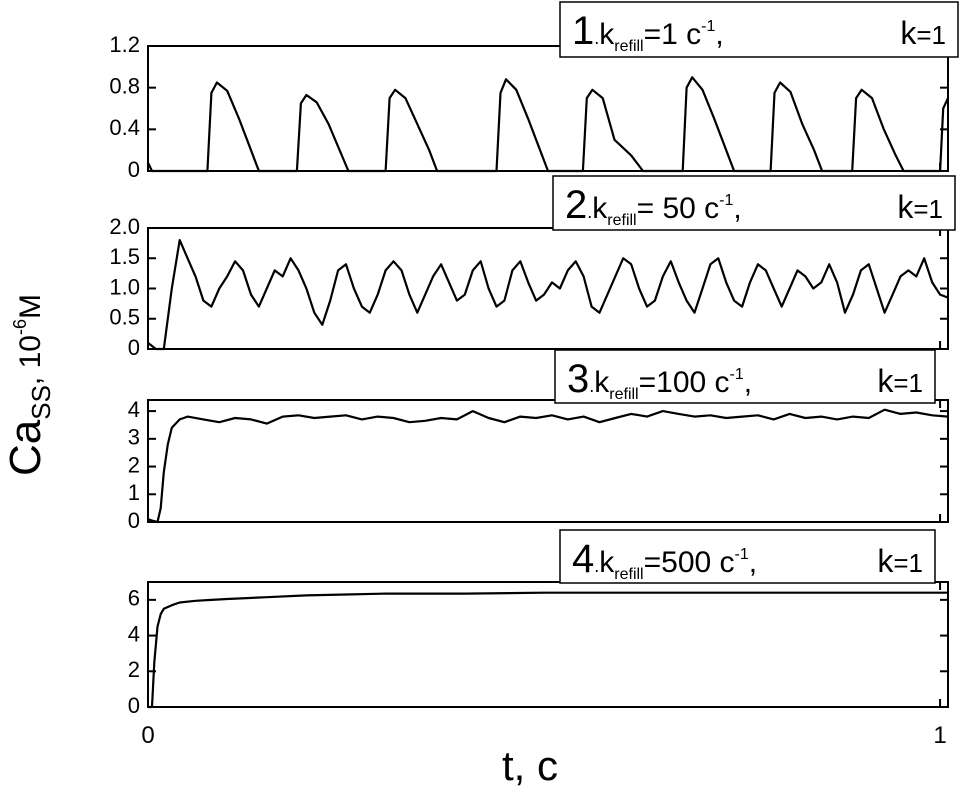 The image size is (960, 791). I want to click on y-axis-label-group: CaSS, 10-6M, so click(28, 385).